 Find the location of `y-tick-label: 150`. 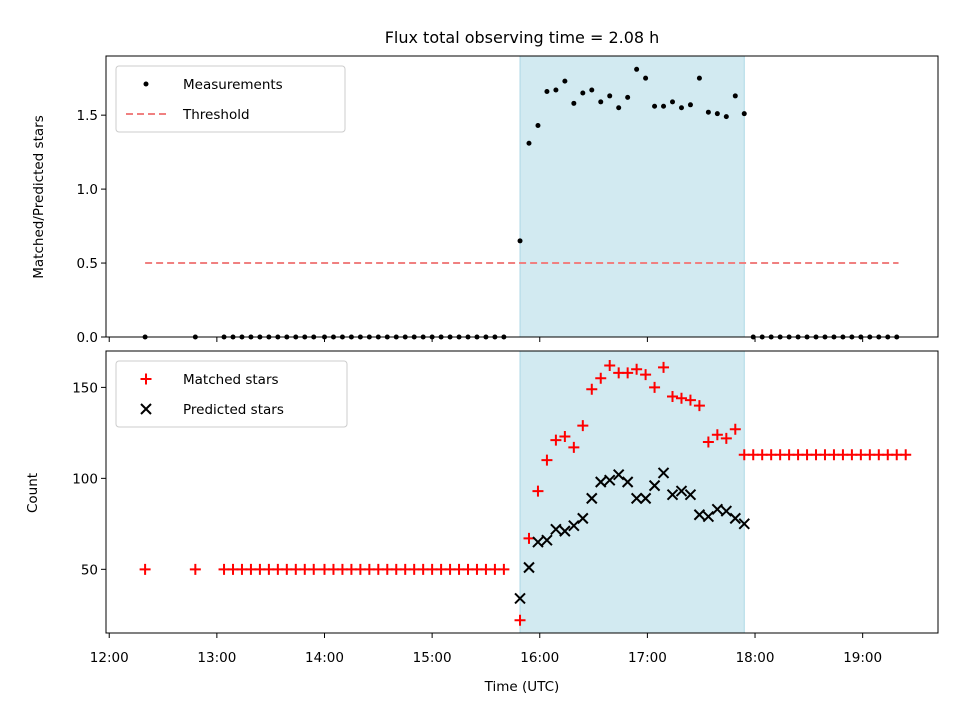

y-tick-label: 150 is located at coordinates (85, 388).